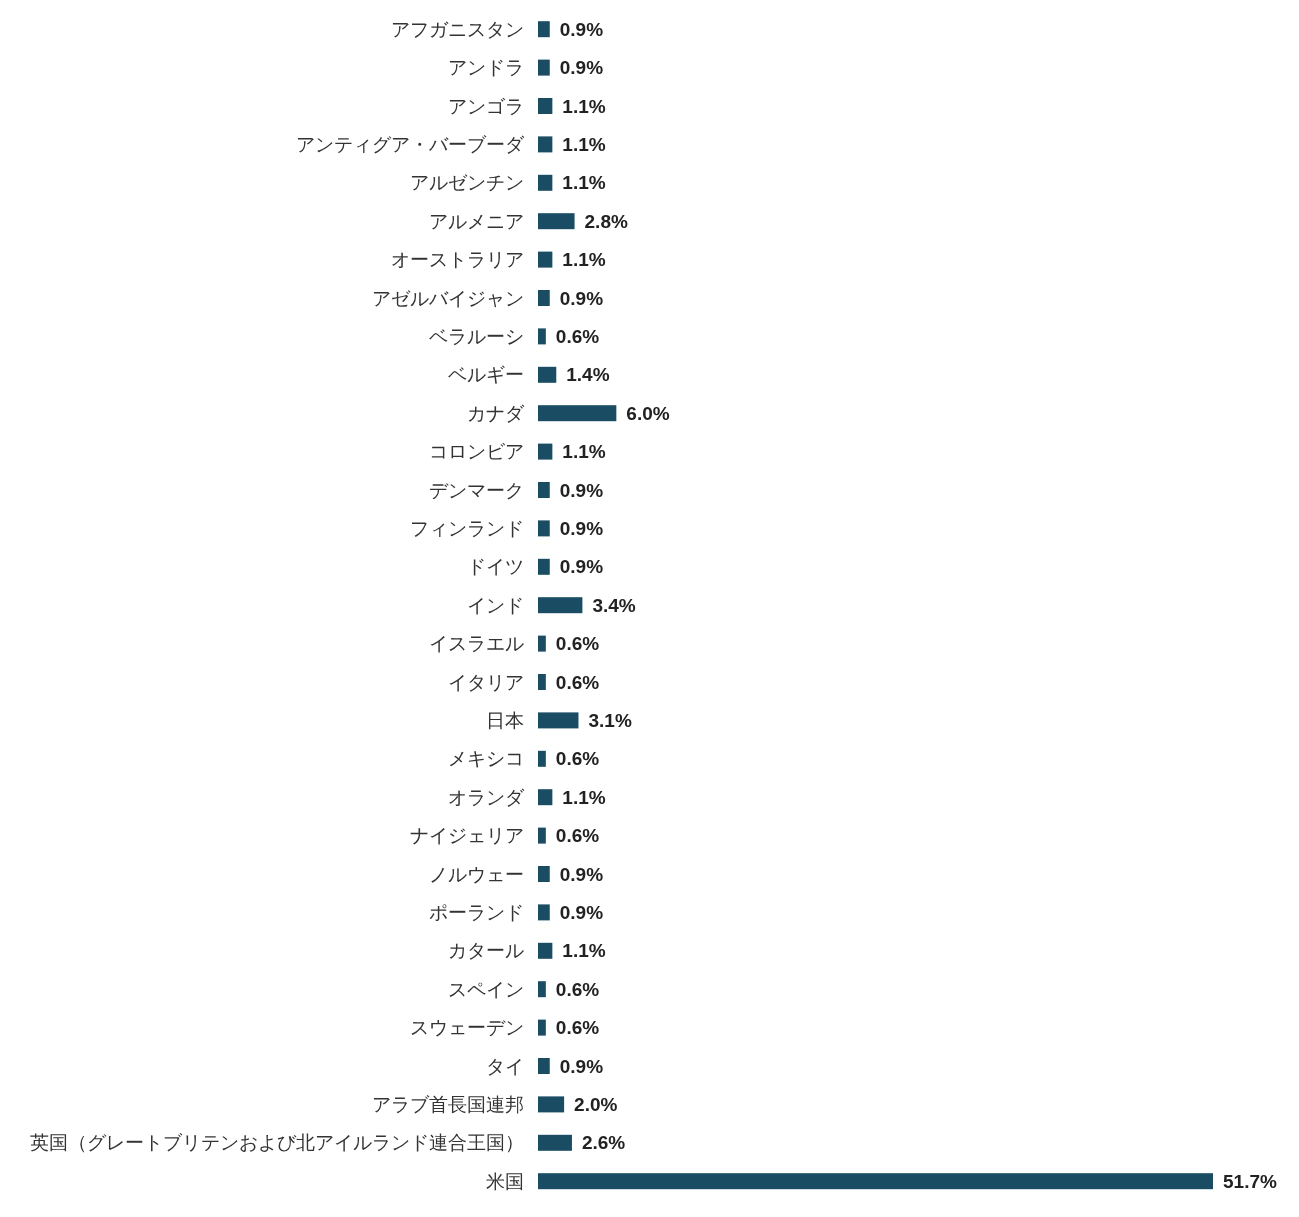  I want to click on data-label: 2.0%, so click(596, 1105).